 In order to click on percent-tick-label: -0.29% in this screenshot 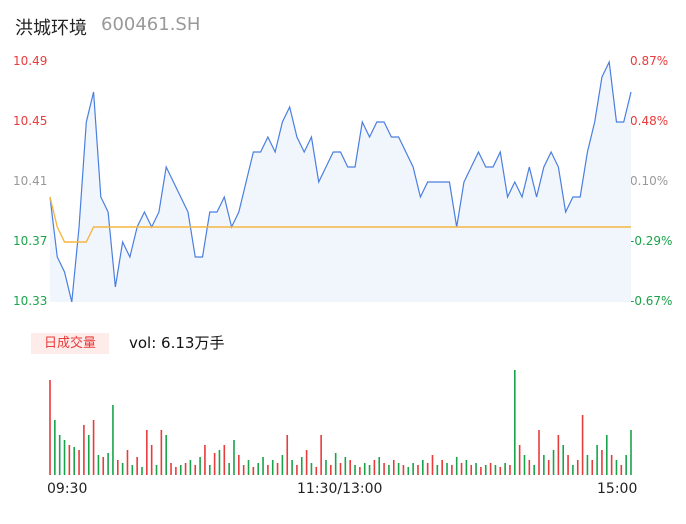, I will do `click(651, 241)`.